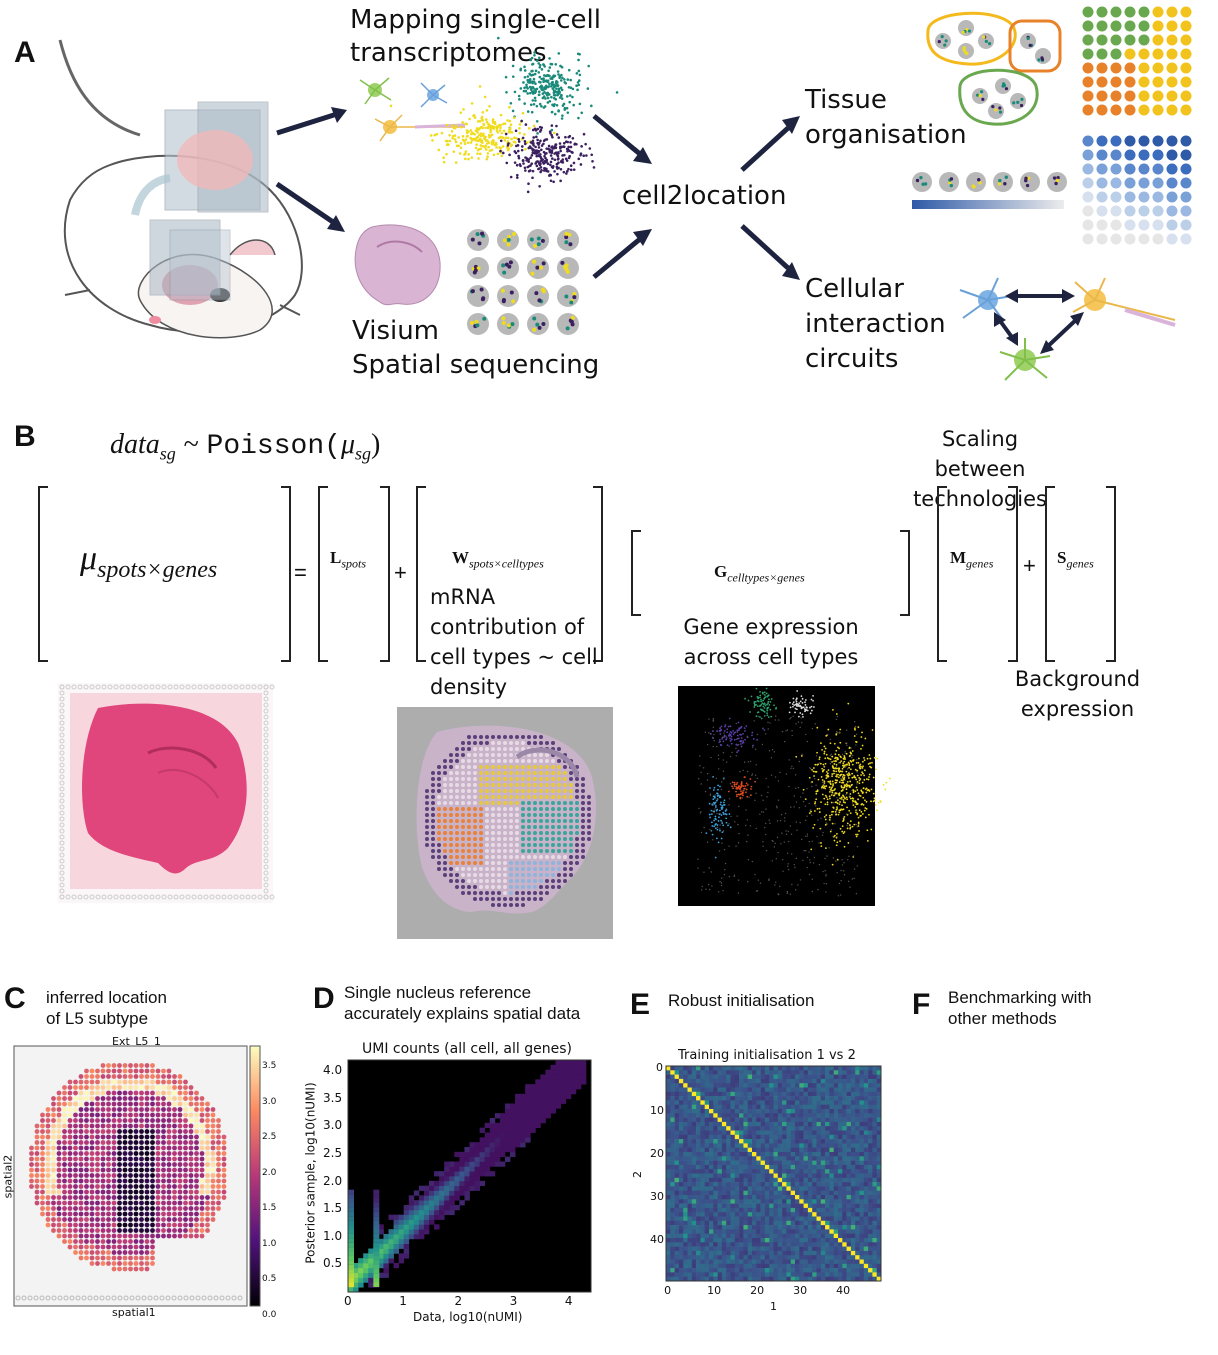  What do you see at coordinates (376, 444) in the screenshot?
I see `eq-close: )` at bounding box center [376, 444].